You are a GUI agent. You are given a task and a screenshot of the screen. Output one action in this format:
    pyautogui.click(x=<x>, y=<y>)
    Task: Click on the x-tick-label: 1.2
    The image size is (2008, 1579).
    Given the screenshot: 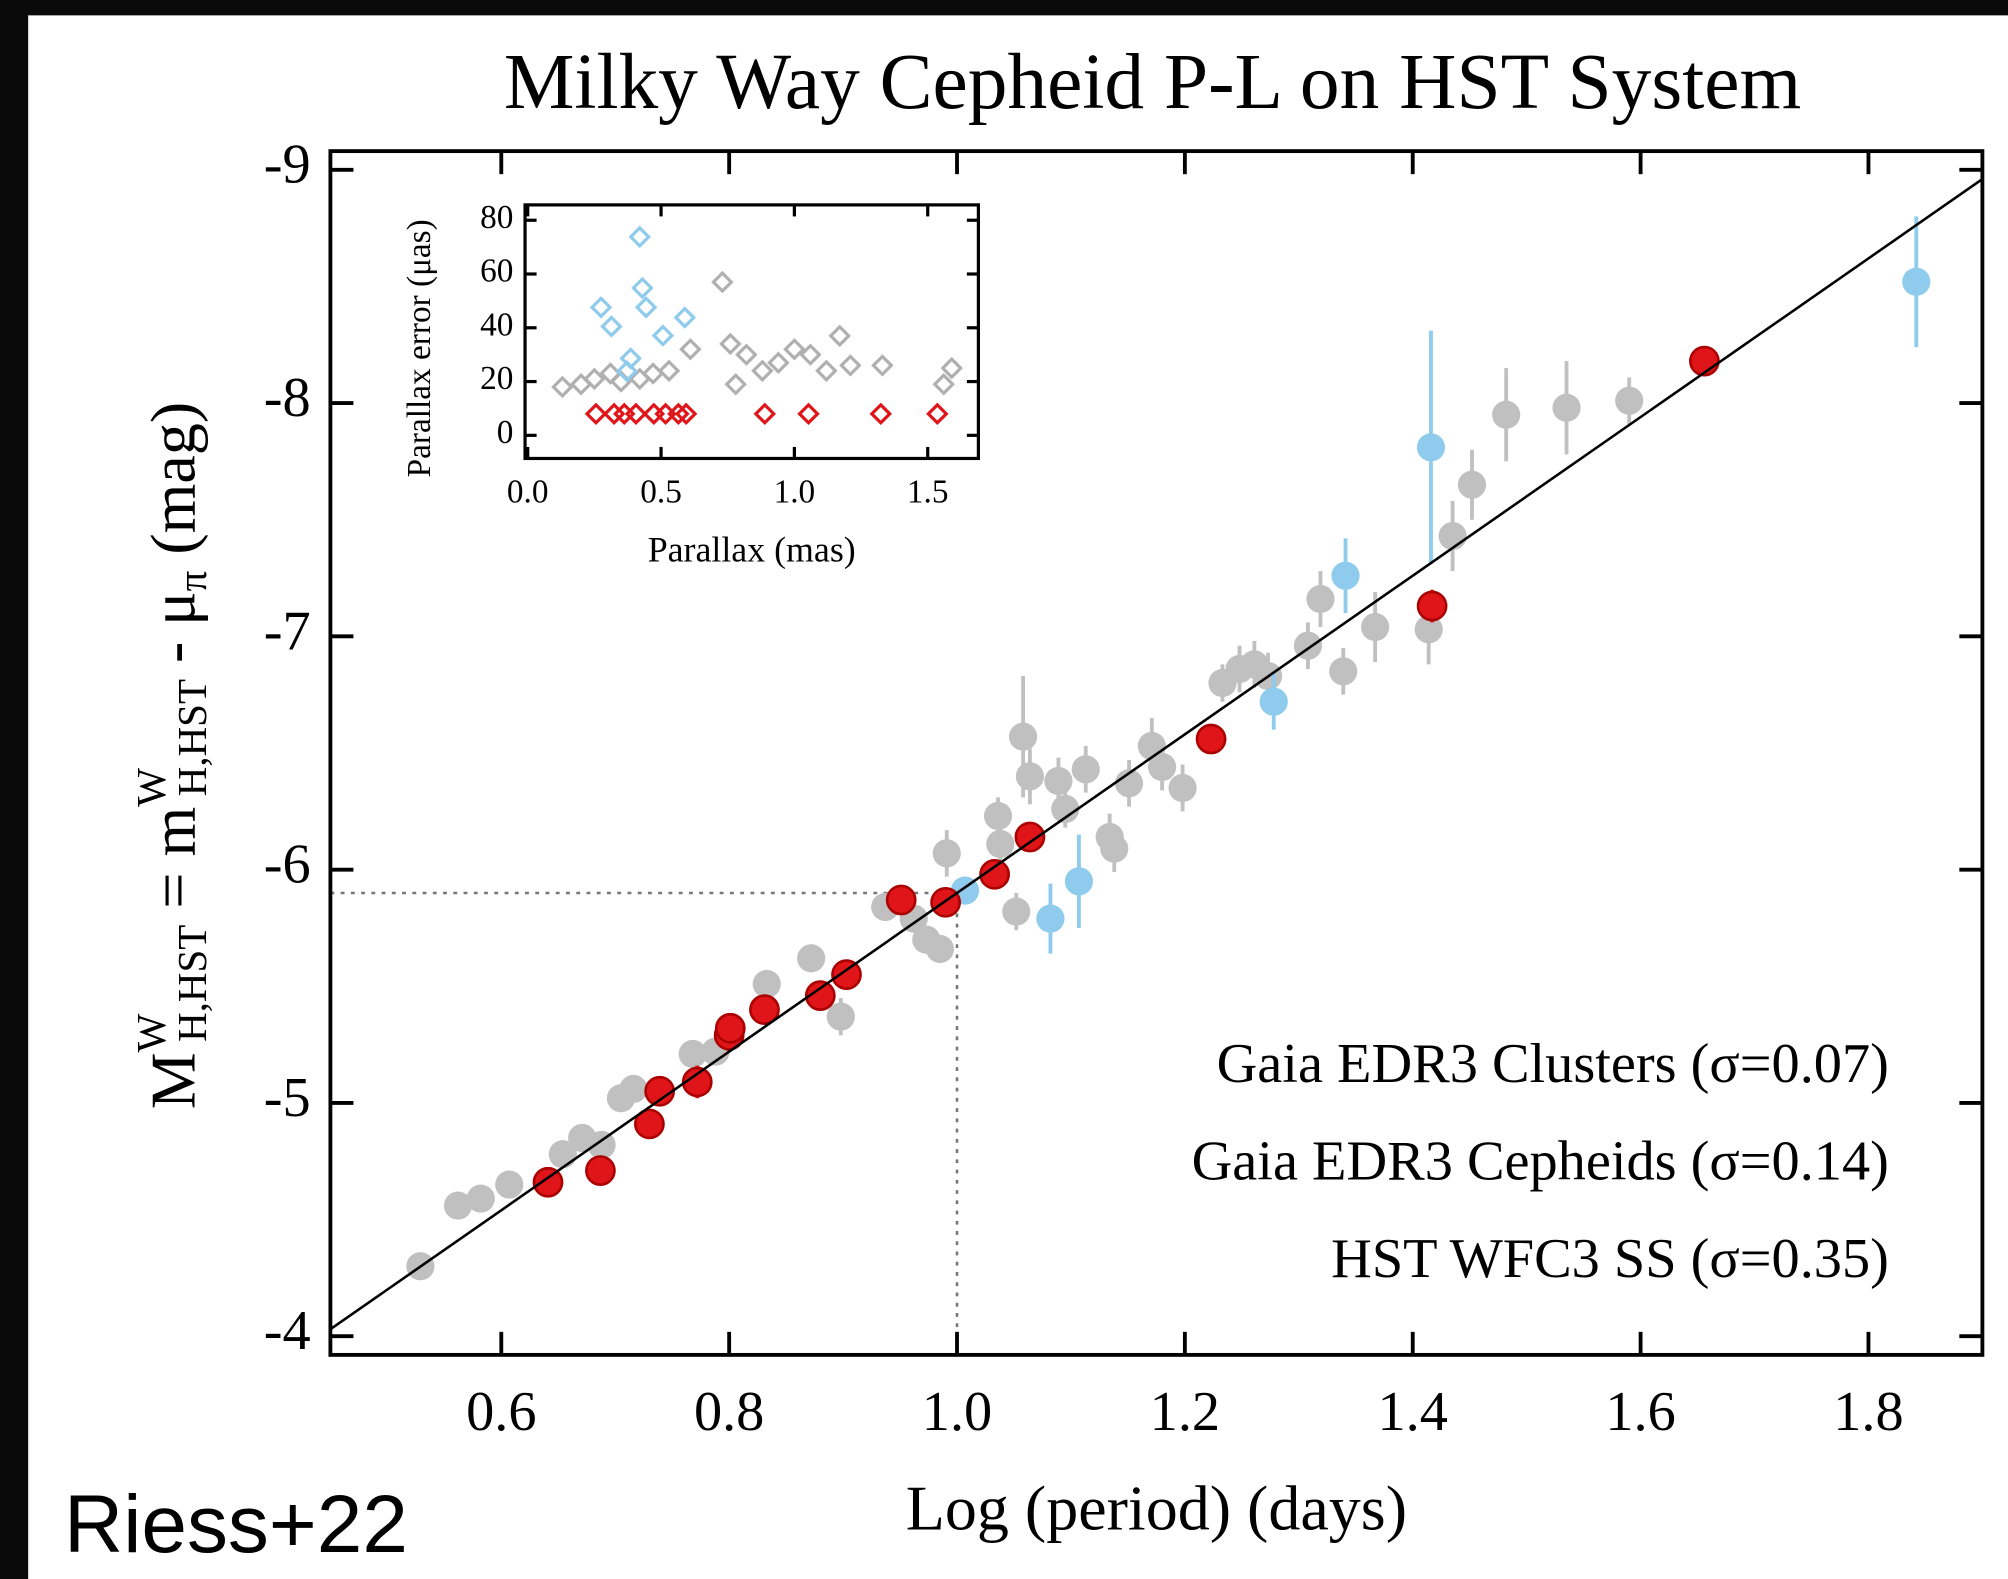 What is the action you would take?
    pyautogui.click(x=1185, y=1412)
    